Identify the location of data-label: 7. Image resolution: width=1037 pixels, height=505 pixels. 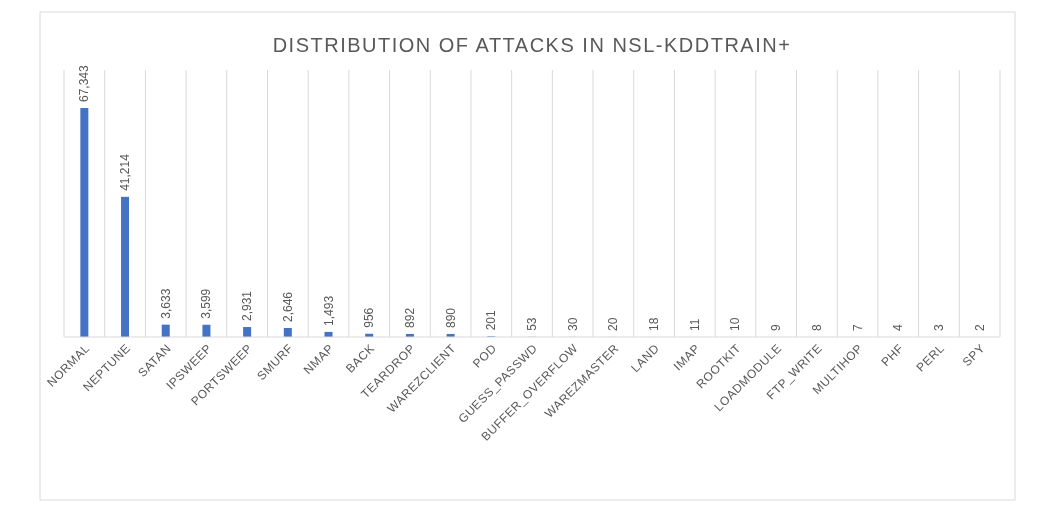
(857, 327).